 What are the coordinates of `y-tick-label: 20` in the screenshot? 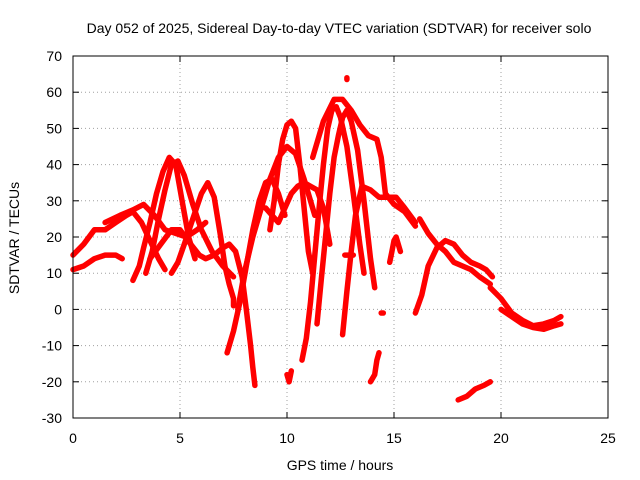 It's located at (54, 237).